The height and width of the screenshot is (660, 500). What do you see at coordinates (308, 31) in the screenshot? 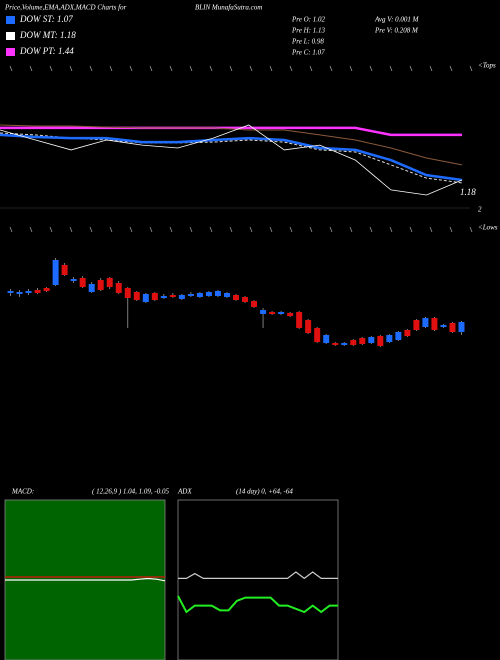
I see `info: Pre H: 1.13` at bounding box center [308, 31].